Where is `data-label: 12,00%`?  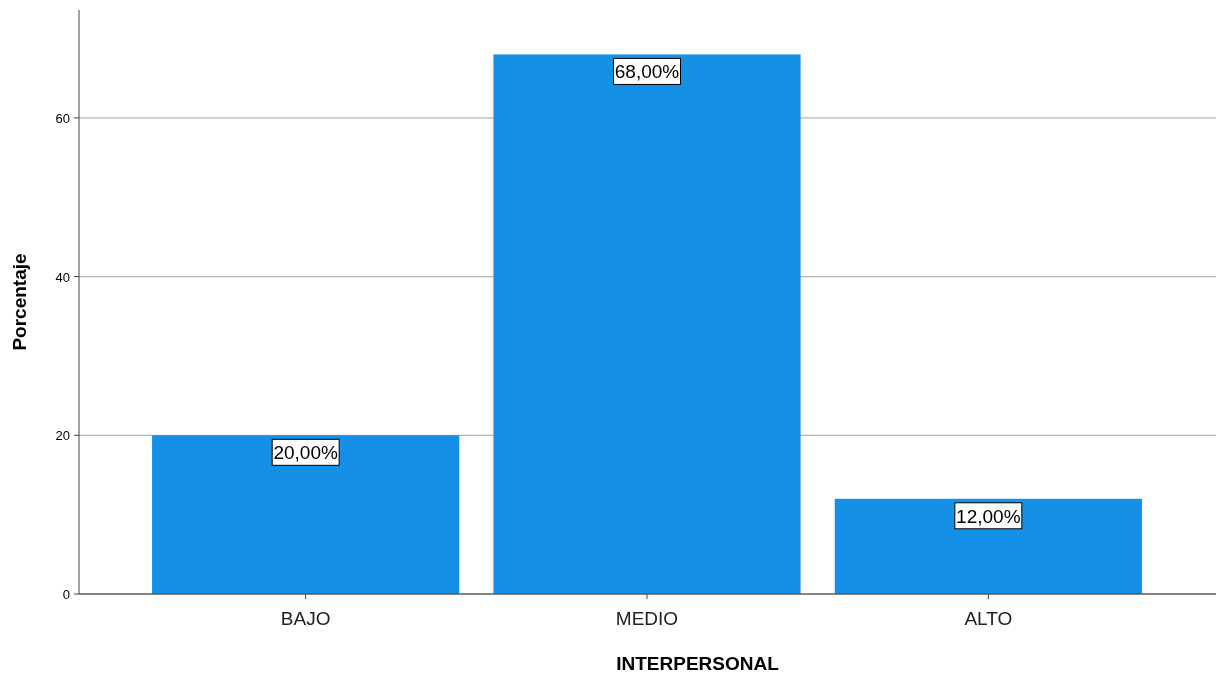
data-label: 12,00% is located at coordinates (988, 516).